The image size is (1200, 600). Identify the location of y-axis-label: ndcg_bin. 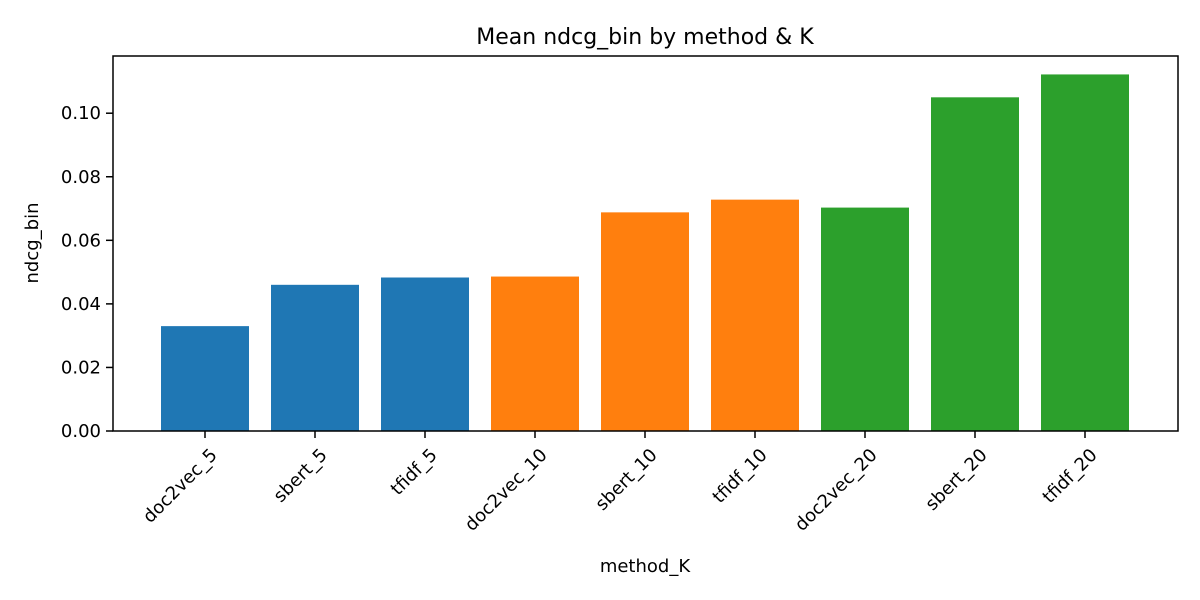
(32, 243).